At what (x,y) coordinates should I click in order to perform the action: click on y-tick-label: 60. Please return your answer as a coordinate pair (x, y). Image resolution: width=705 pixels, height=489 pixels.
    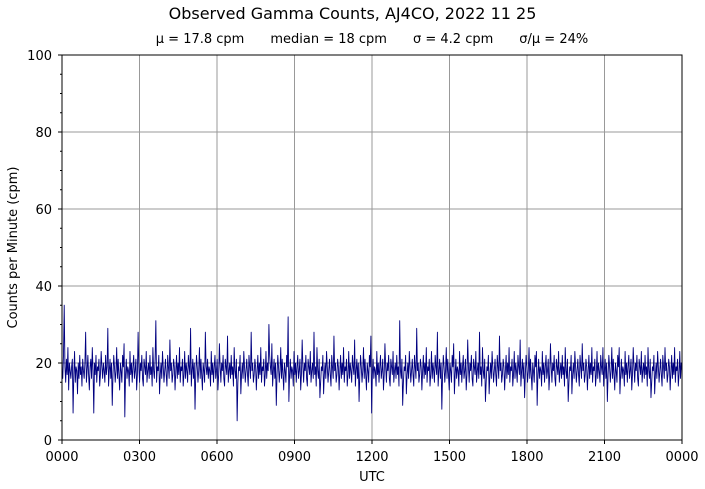
    Looking at the image, I should click on (43, 210).